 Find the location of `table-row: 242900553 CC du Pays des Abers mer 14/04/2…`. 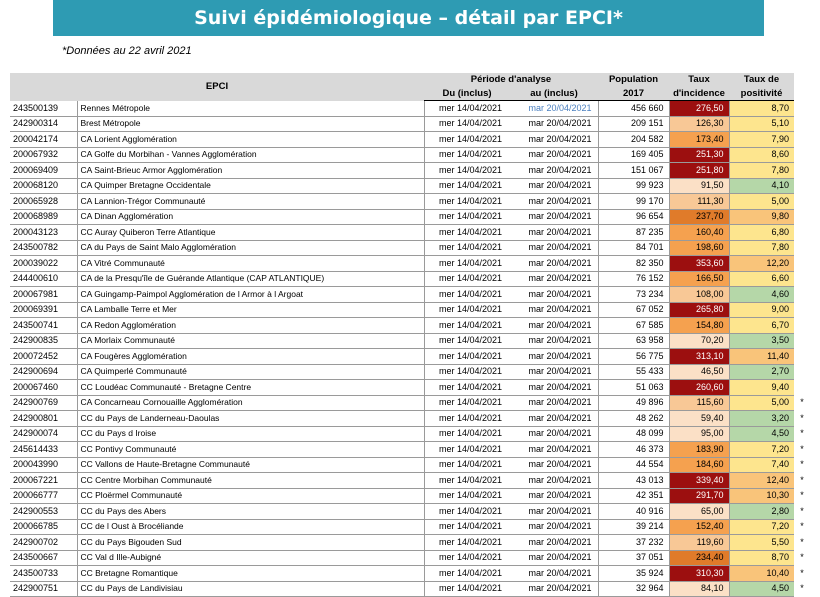

table-row: 242900553 CC du Pays des Abers mer 14/04/2… is located at coordinates (410, 512).